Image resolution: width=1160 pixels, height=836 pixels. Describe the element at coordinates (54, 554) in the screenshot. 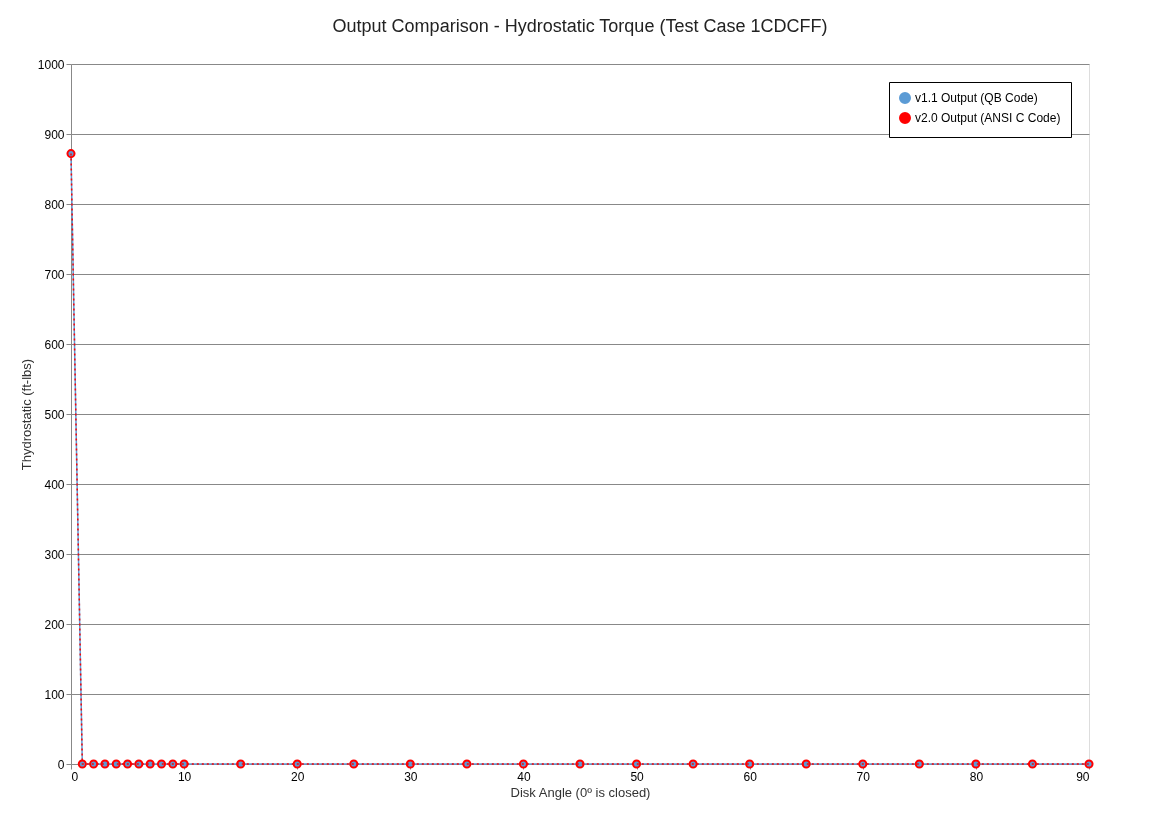

I see `y-tick-label: 300` at that location.